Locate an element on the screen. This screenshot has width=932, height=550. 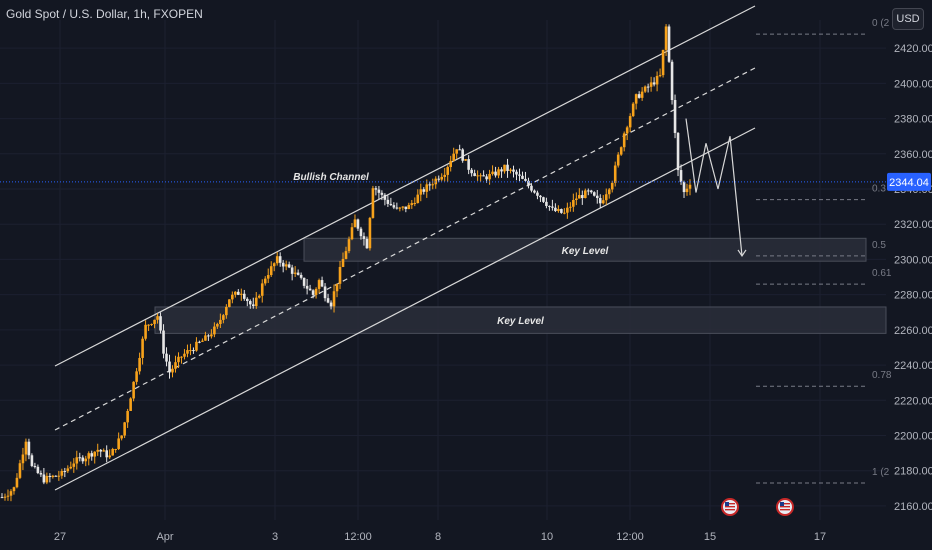
current-price-badge is located at coordinates (909, 181).